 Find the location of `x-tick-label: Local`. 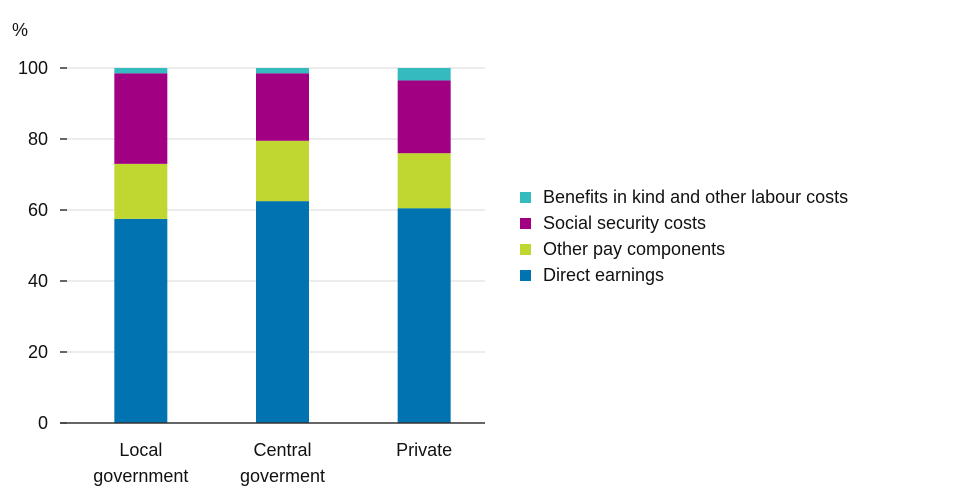

x-tick-label: Local is located at coordinates (140, 450).